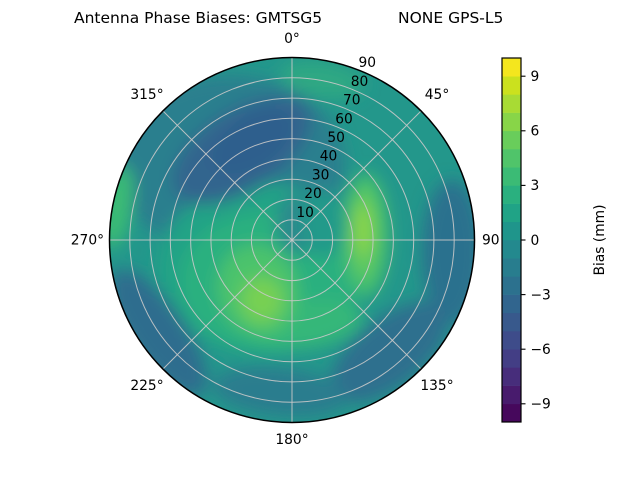 The height and width of the screenshot is (480, 640). I want to click on radial-tick-label: 90, so click(368, 63).